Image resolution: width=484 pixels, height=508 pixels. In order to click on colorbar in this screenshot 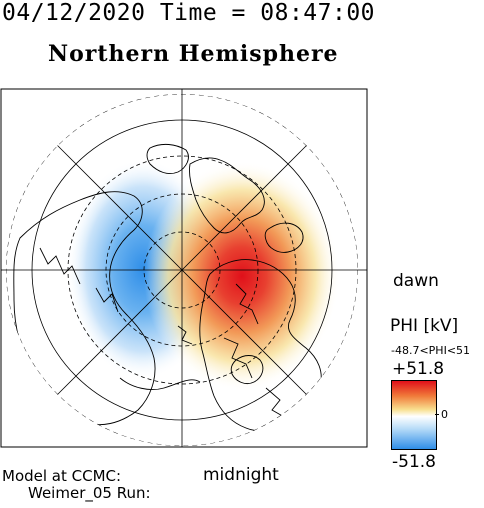, I will do `click(414, 415)`.